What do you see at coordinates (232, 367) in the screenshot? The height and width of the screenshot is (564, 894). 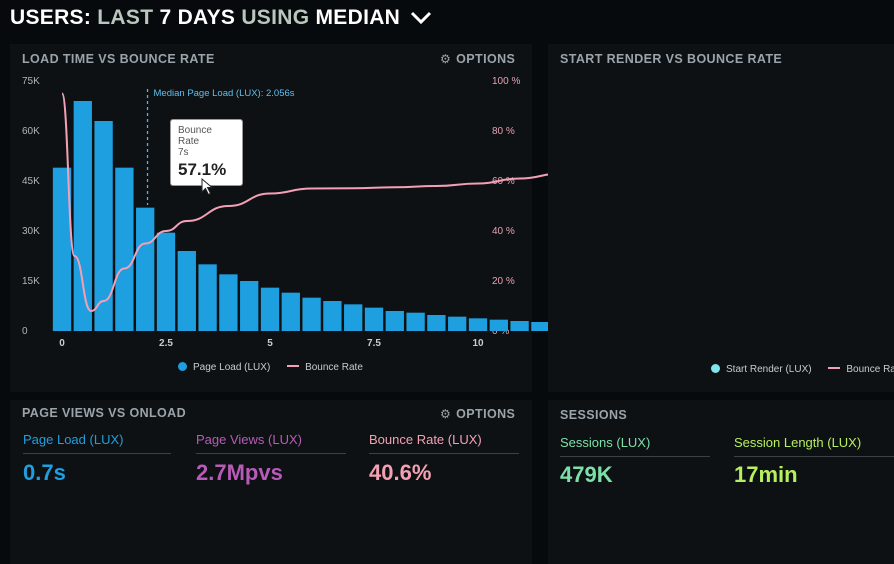 I see `legend-page-load: Page Load (LUX)` at bounding box center [232, 367].